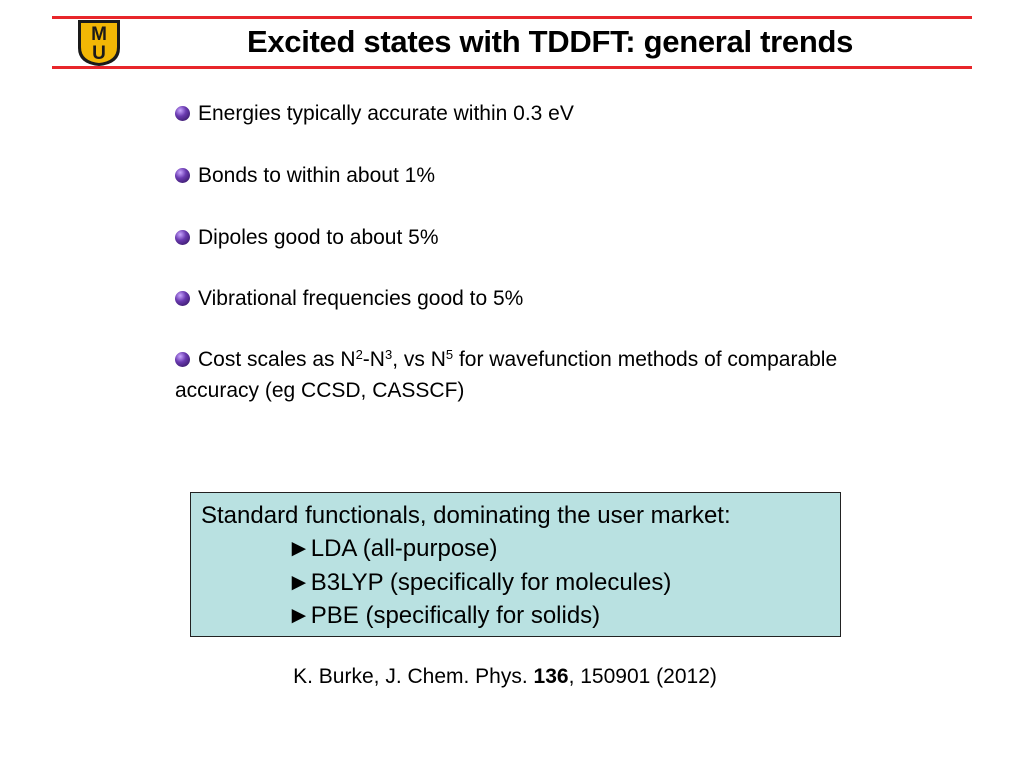  What do you see at coordinates (388, 354) in the screenshot?
I see `superscript: 3` at bounding box center [388, 354].